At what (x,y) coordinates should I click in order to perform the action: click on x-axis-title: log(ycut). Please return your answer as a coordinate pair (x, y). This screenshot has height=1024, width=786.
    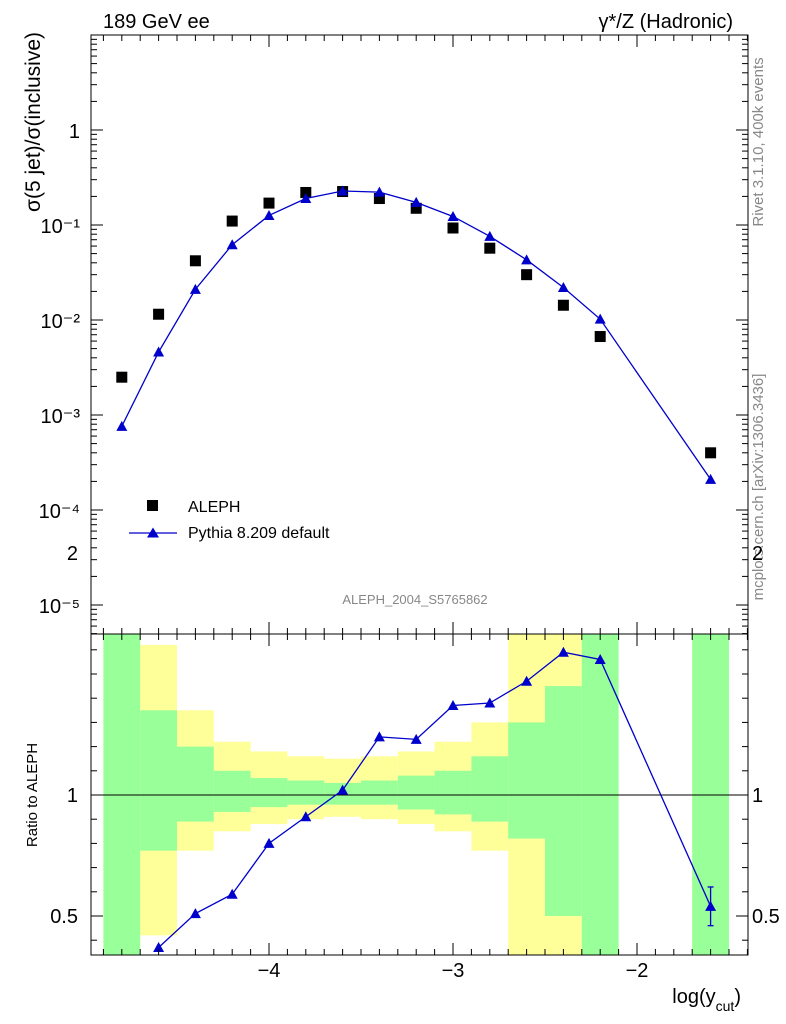
    Looking at the image, I should click on (706, 1000).